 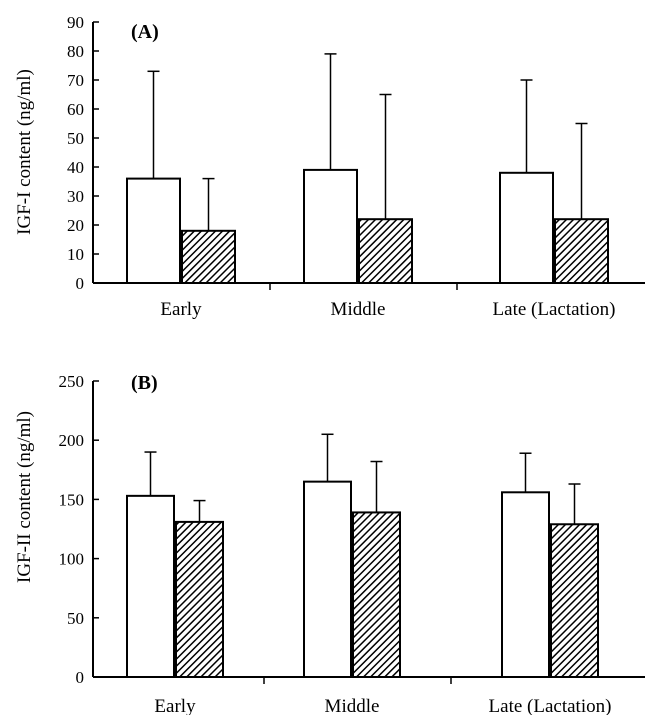 What do you see at coordinates (75, 196) in the screenshot?
I see `y-tick-label: 30` at bounding box center [75, 196].